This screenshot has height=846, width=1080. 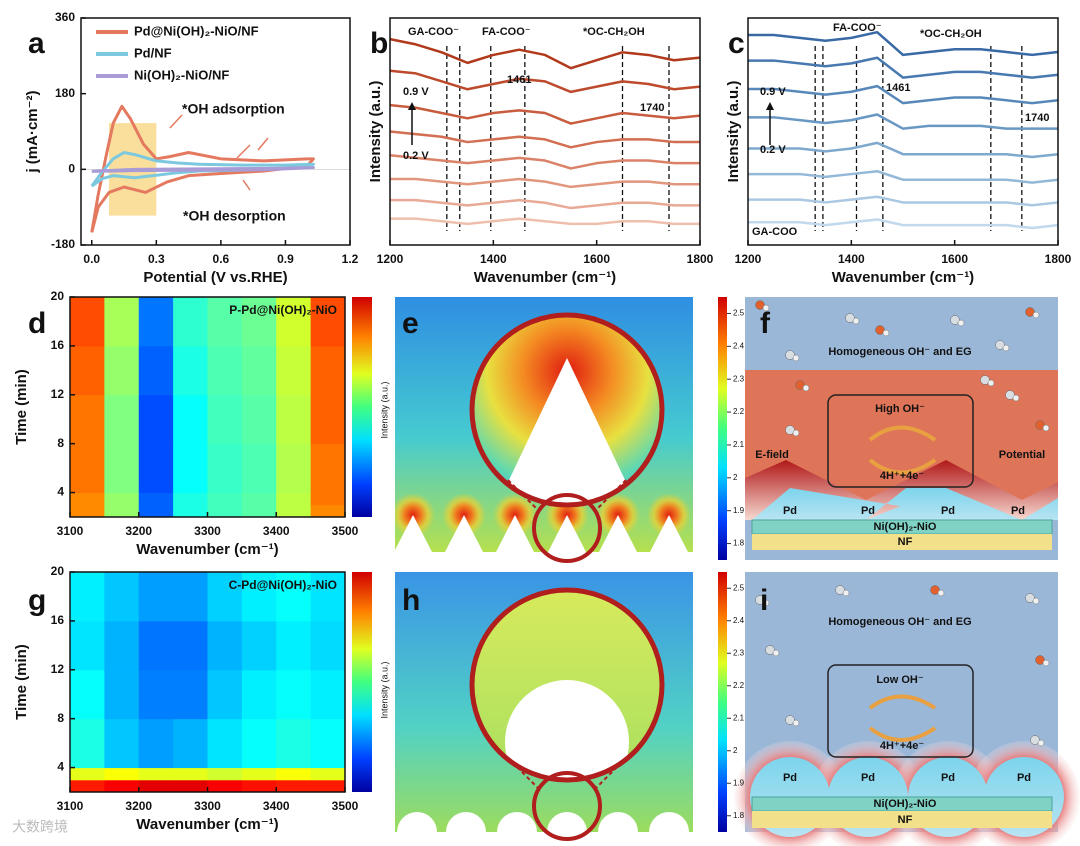 I want to click on annotation: 0.9 V, so click(x=416, y=92).